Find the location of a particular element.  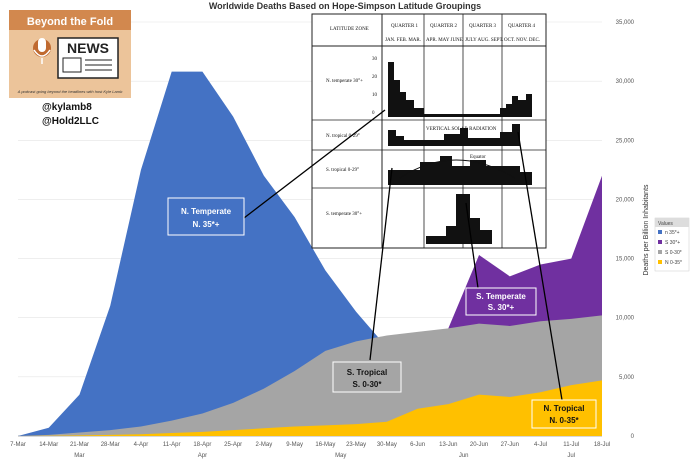

legend: Values n 35*+ S 30*+ S 0-30* N 0-35* is located at coordinates (672, 244).